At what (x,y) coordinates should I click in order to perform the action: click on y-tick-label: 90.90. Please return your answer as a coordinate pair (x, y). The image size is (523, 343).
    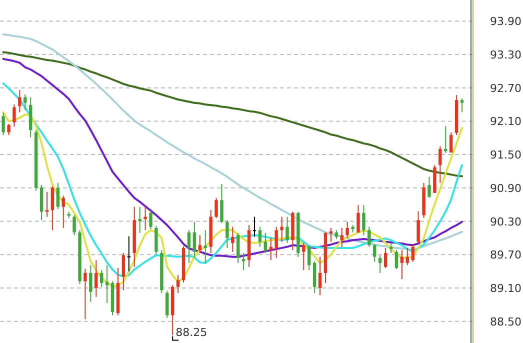
    Looking at the image, I should click on (506, 188).